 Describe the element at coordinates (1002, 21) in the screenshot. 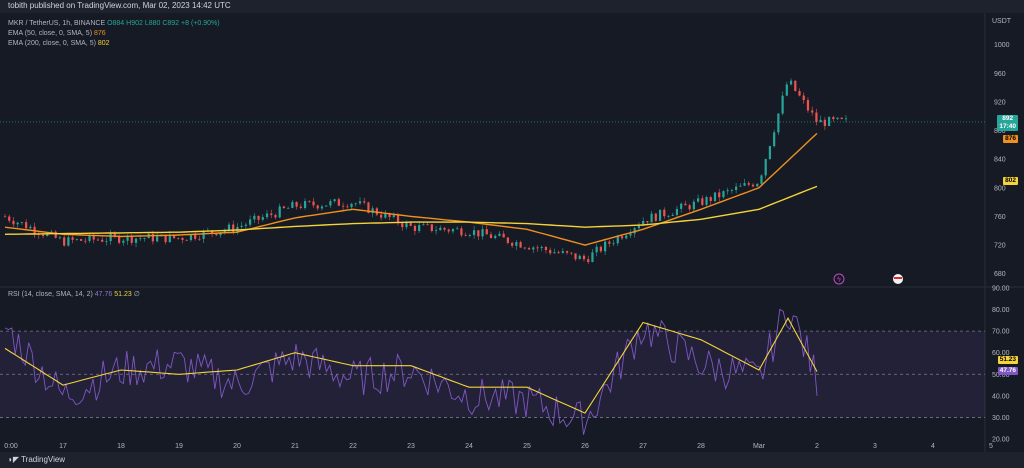

I see `price-axis-currency: USDT` at that location.